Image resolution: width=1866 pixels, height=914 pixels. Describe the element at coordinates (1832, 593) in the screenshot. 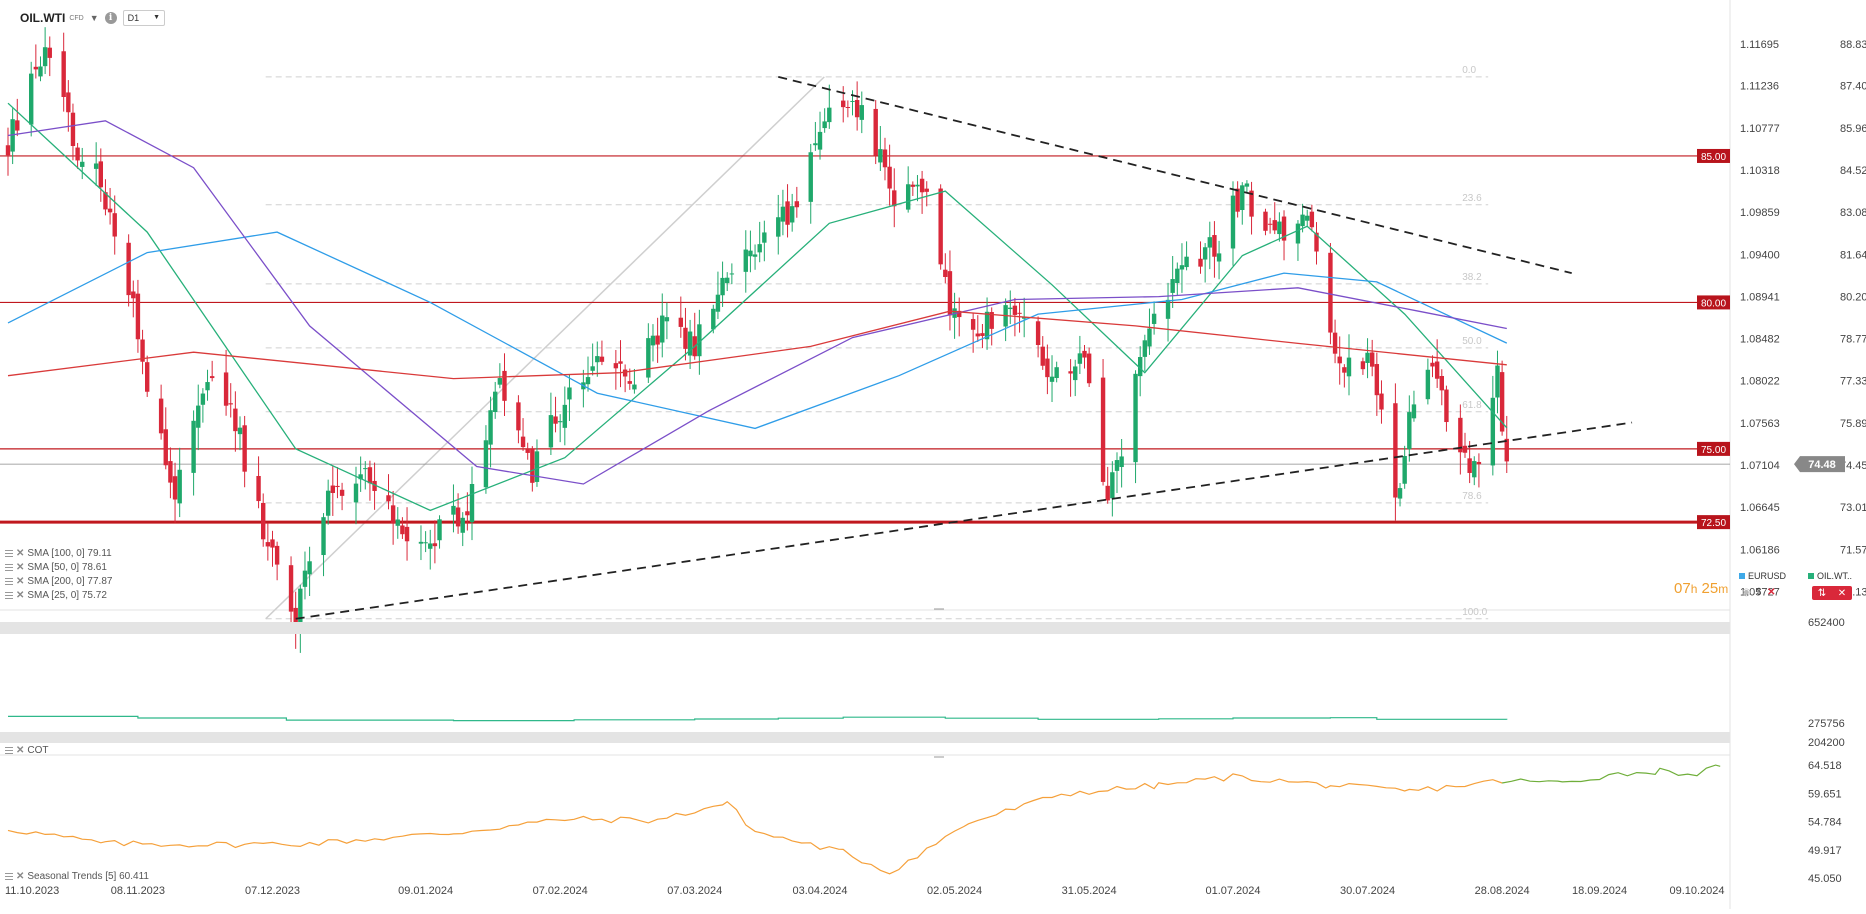

I see `oil-compare-actions: ⇅ ✕` at that location.